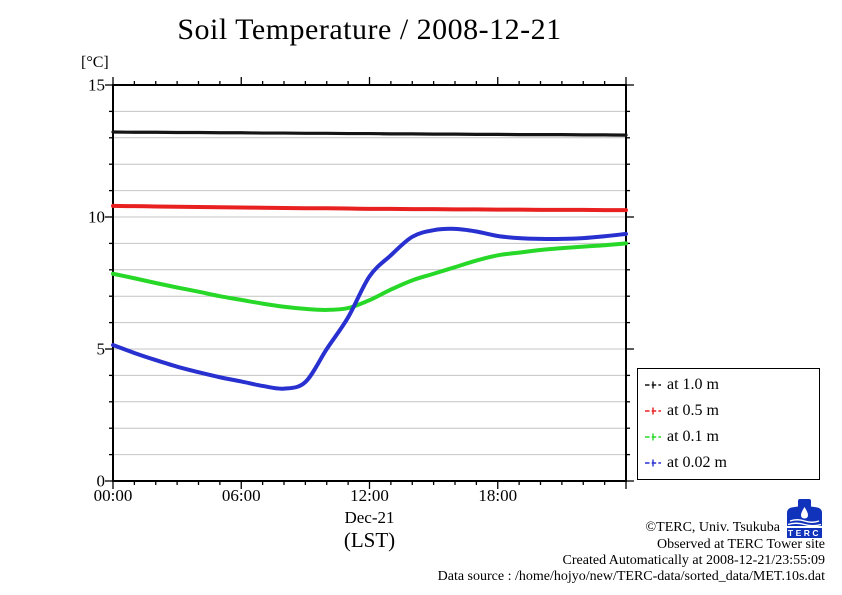 The width and height of the screenshot is (842, 595). What do you see at coordinates (369, 540) in the screenshot?
I see `x-axis-timezone-label: (LST)` at bounding box center [369, 540].